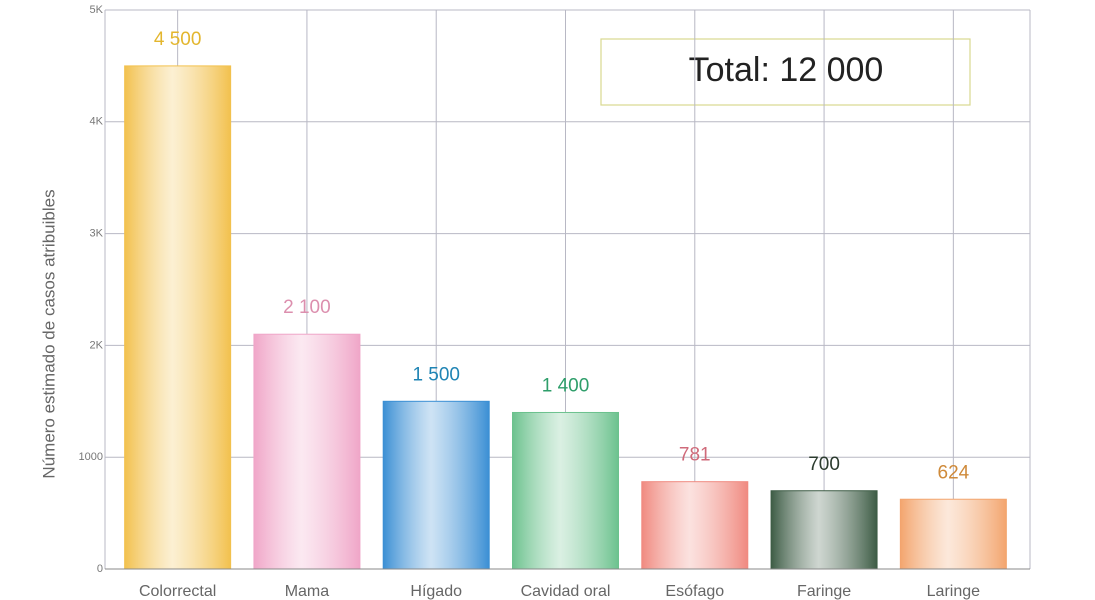  What do you see at coordinates (307, 307) in the screenshot?
I see `value-label: 2 100` at bounding box center [307, 307].